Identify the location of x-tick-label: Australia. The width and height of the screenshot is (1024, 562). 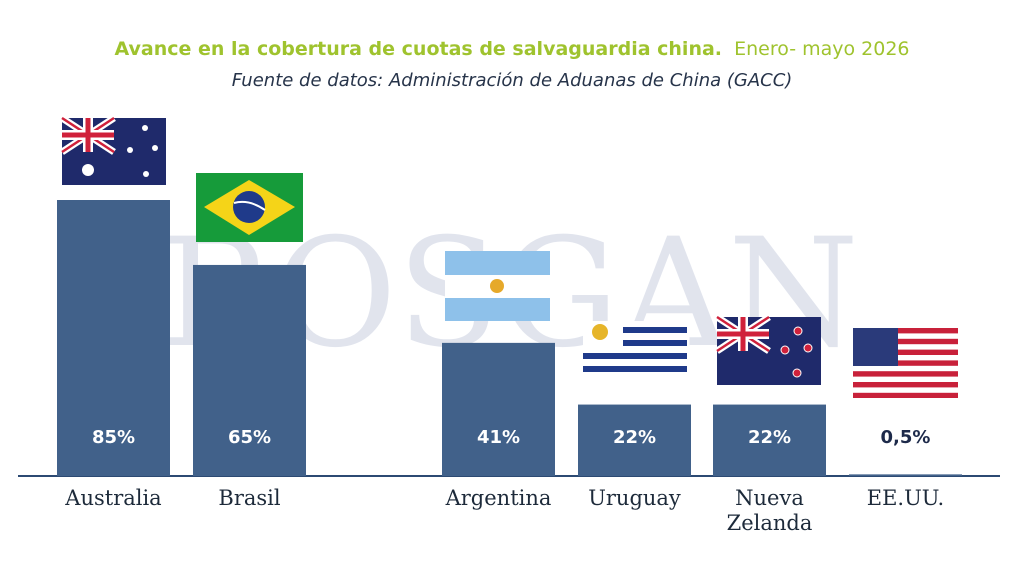
(113, 498).